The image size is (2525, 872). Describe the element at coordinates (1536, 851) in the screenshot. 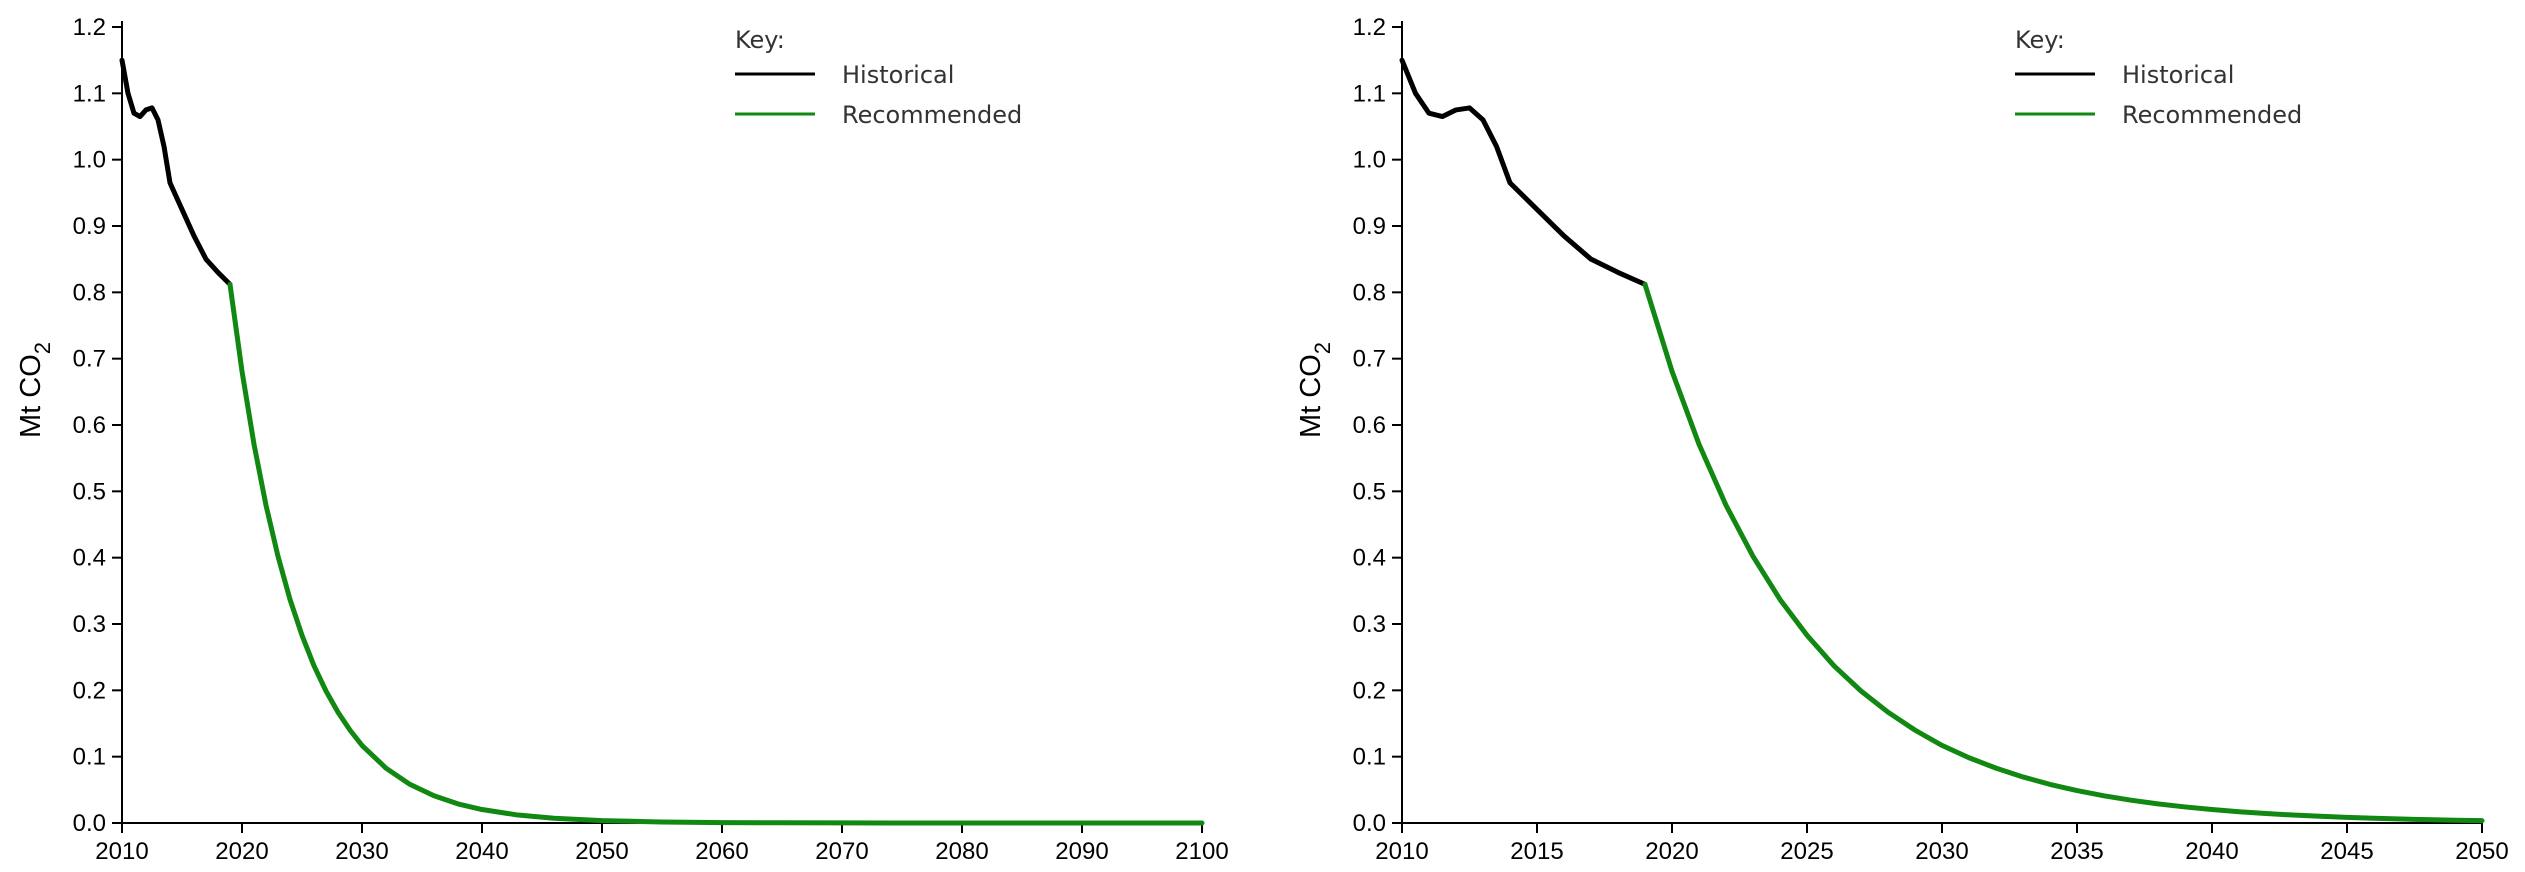

I see `x-tick-label: 2015` at that location.